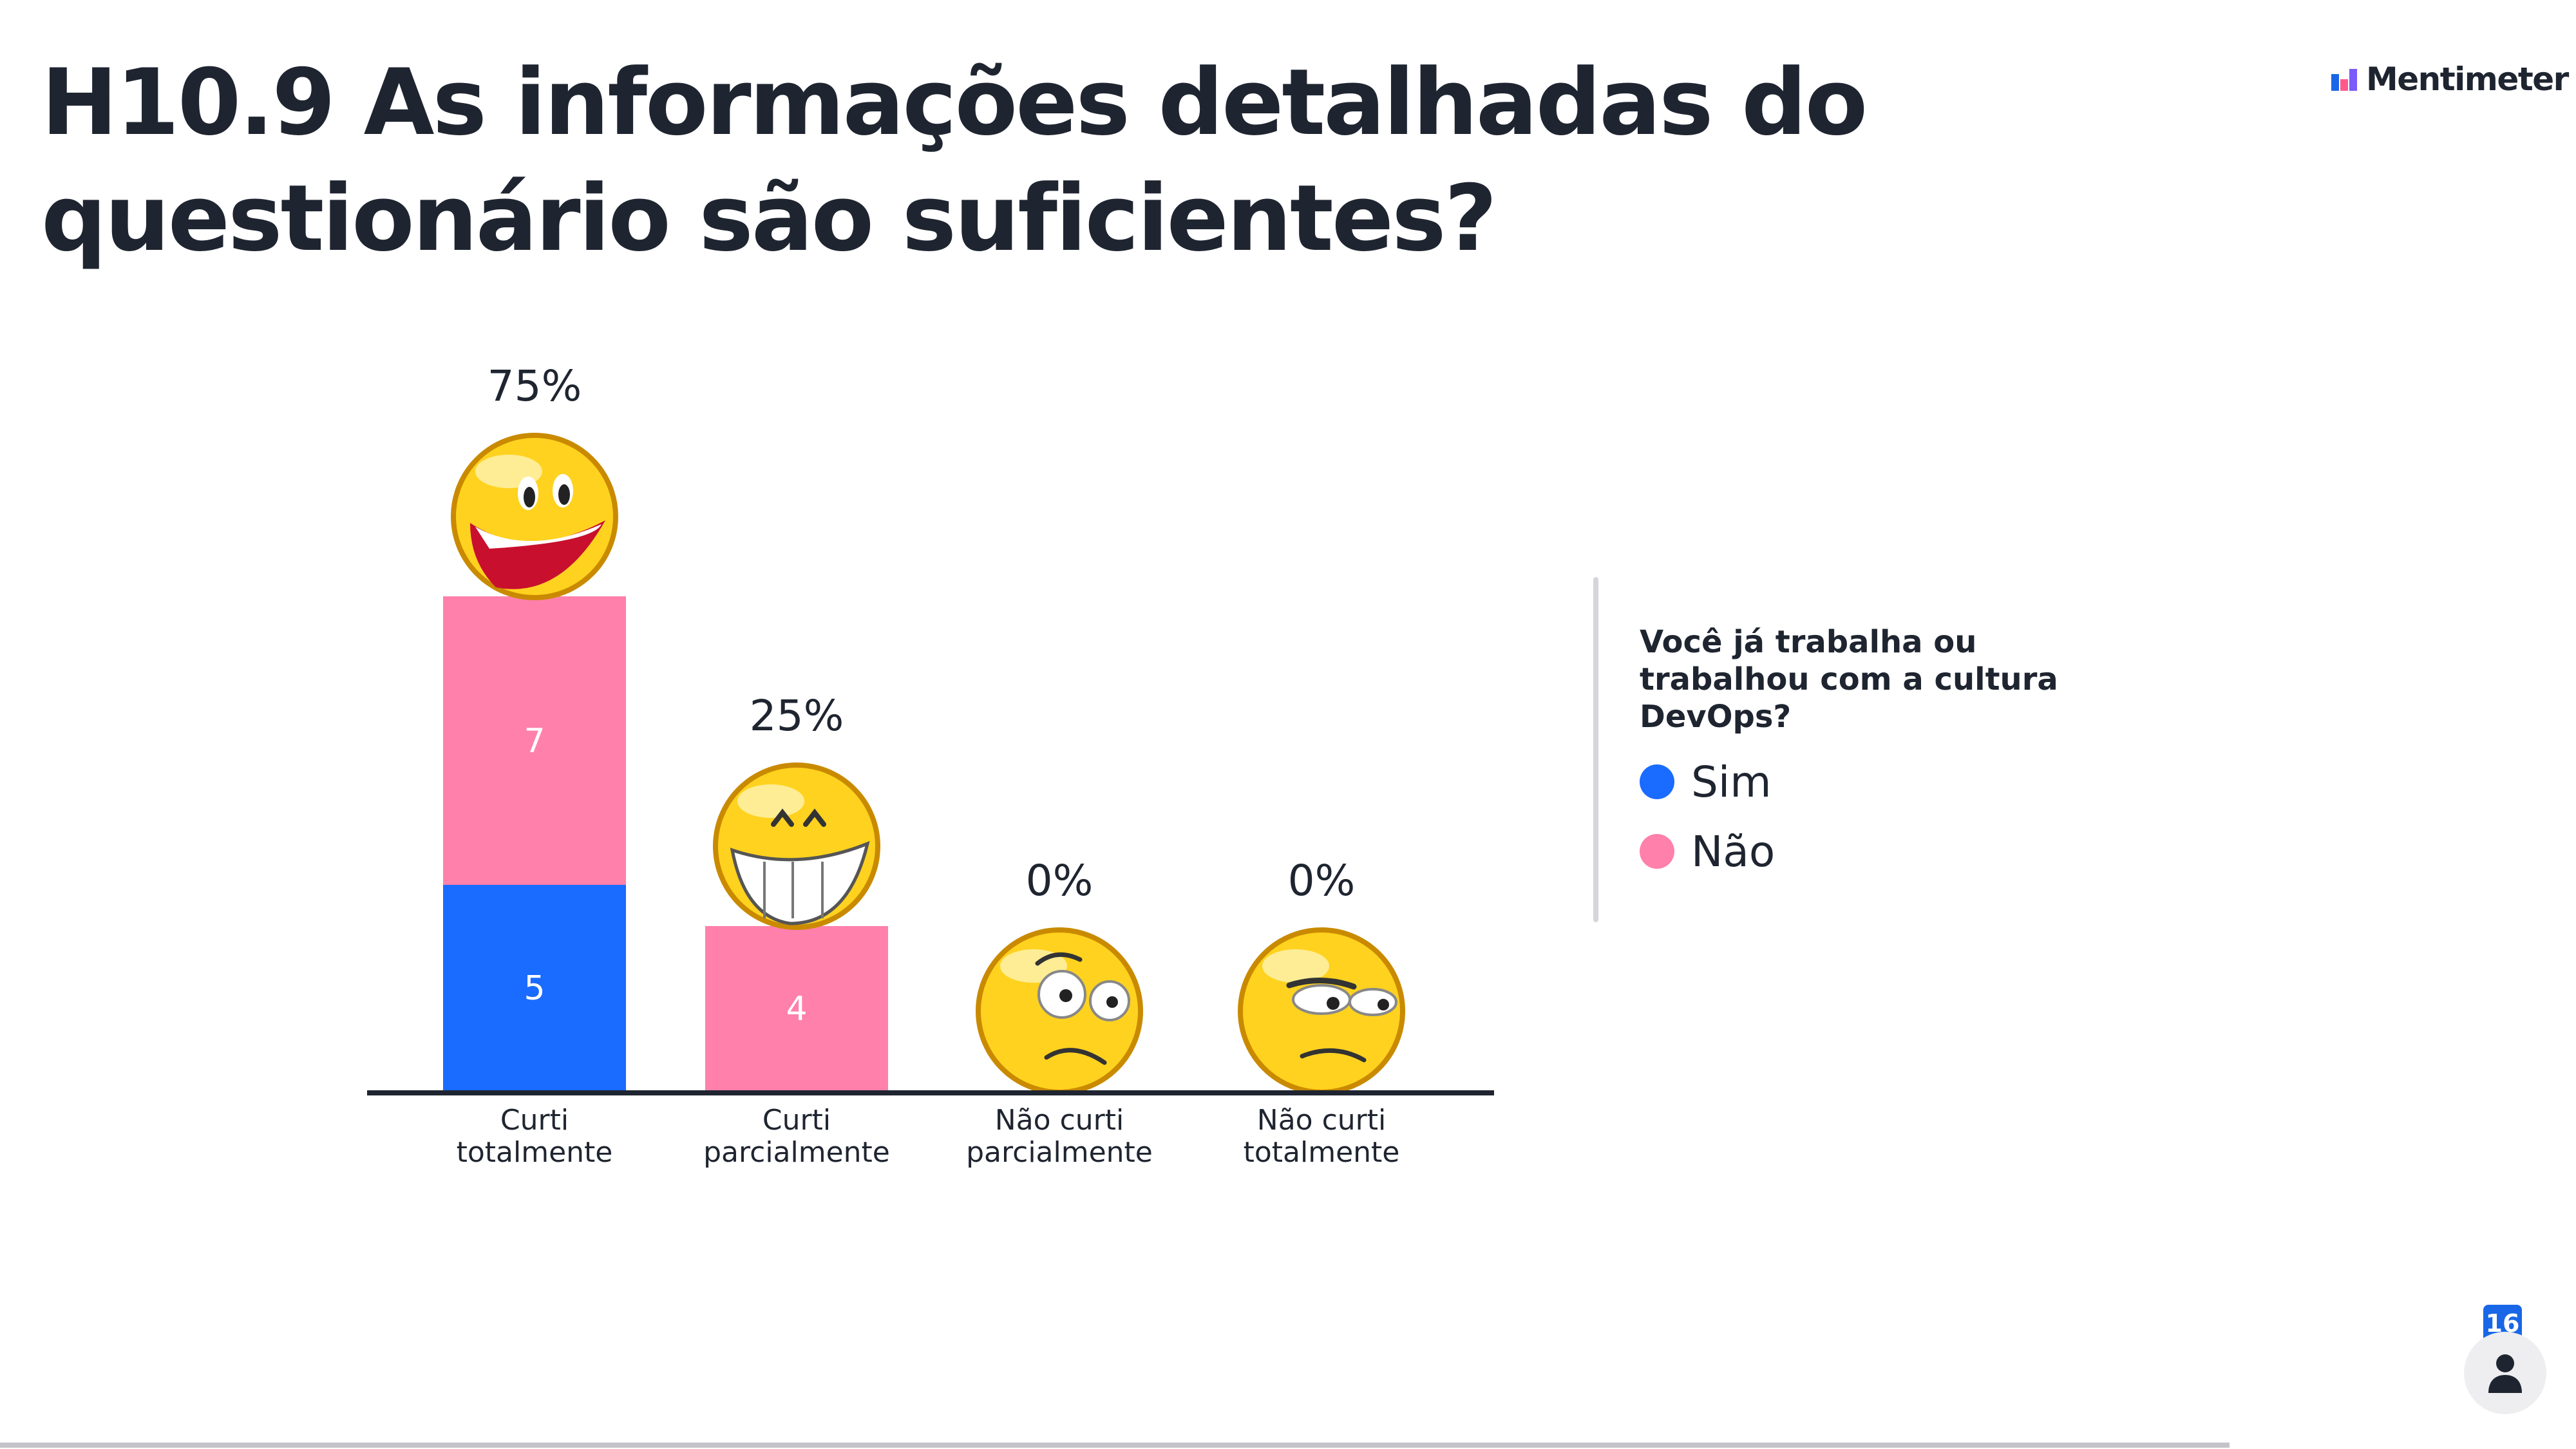 The image size is (2576, 1449). What do you see at coordinates (2344, 80) in the screenshot?
I see `mentimeter-logo-icon` at bounding box center [2344, 80].